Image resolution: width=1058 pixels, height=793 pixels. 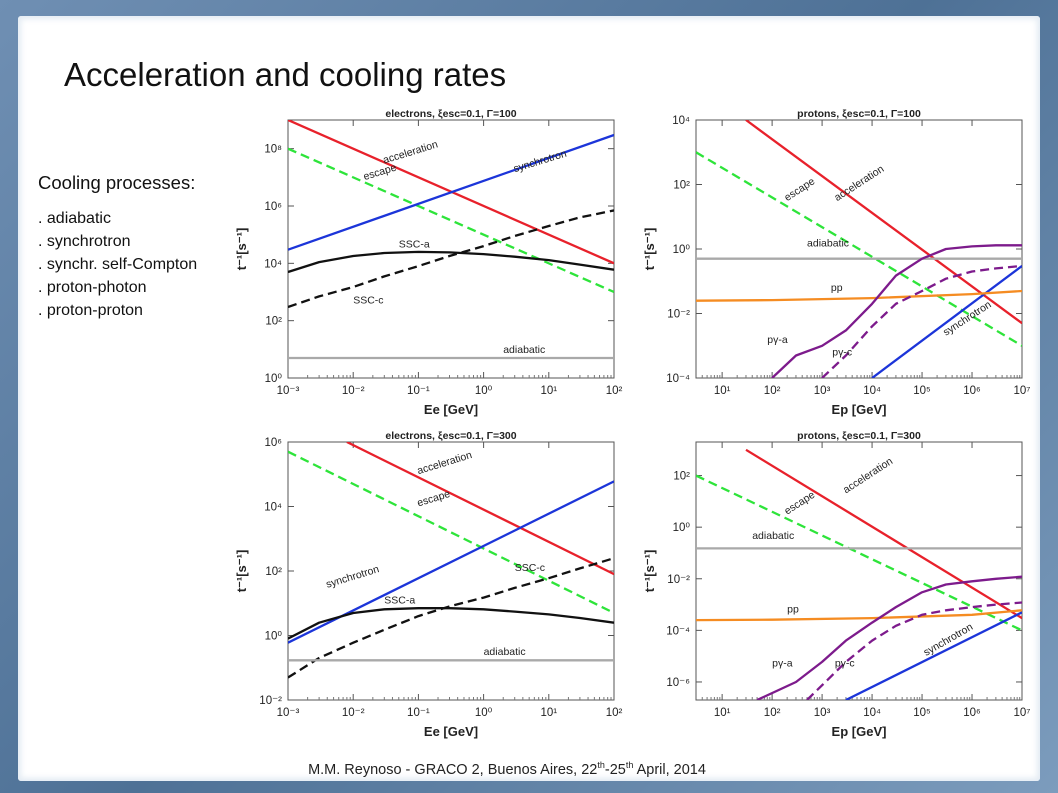 I want to click on cooling-item-proton-photon: . proton-photon, so click(x=92, y=287).